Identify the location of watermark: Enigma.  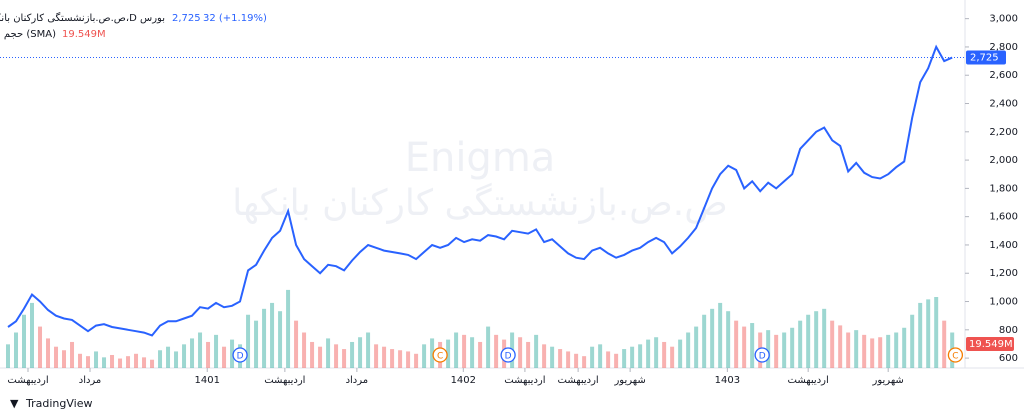
(480, 158).